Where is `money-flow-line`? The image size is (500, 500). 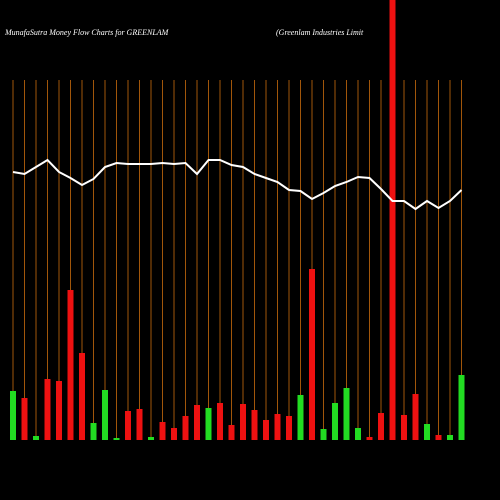 money-flow-line is located at coordinates (237, 184).